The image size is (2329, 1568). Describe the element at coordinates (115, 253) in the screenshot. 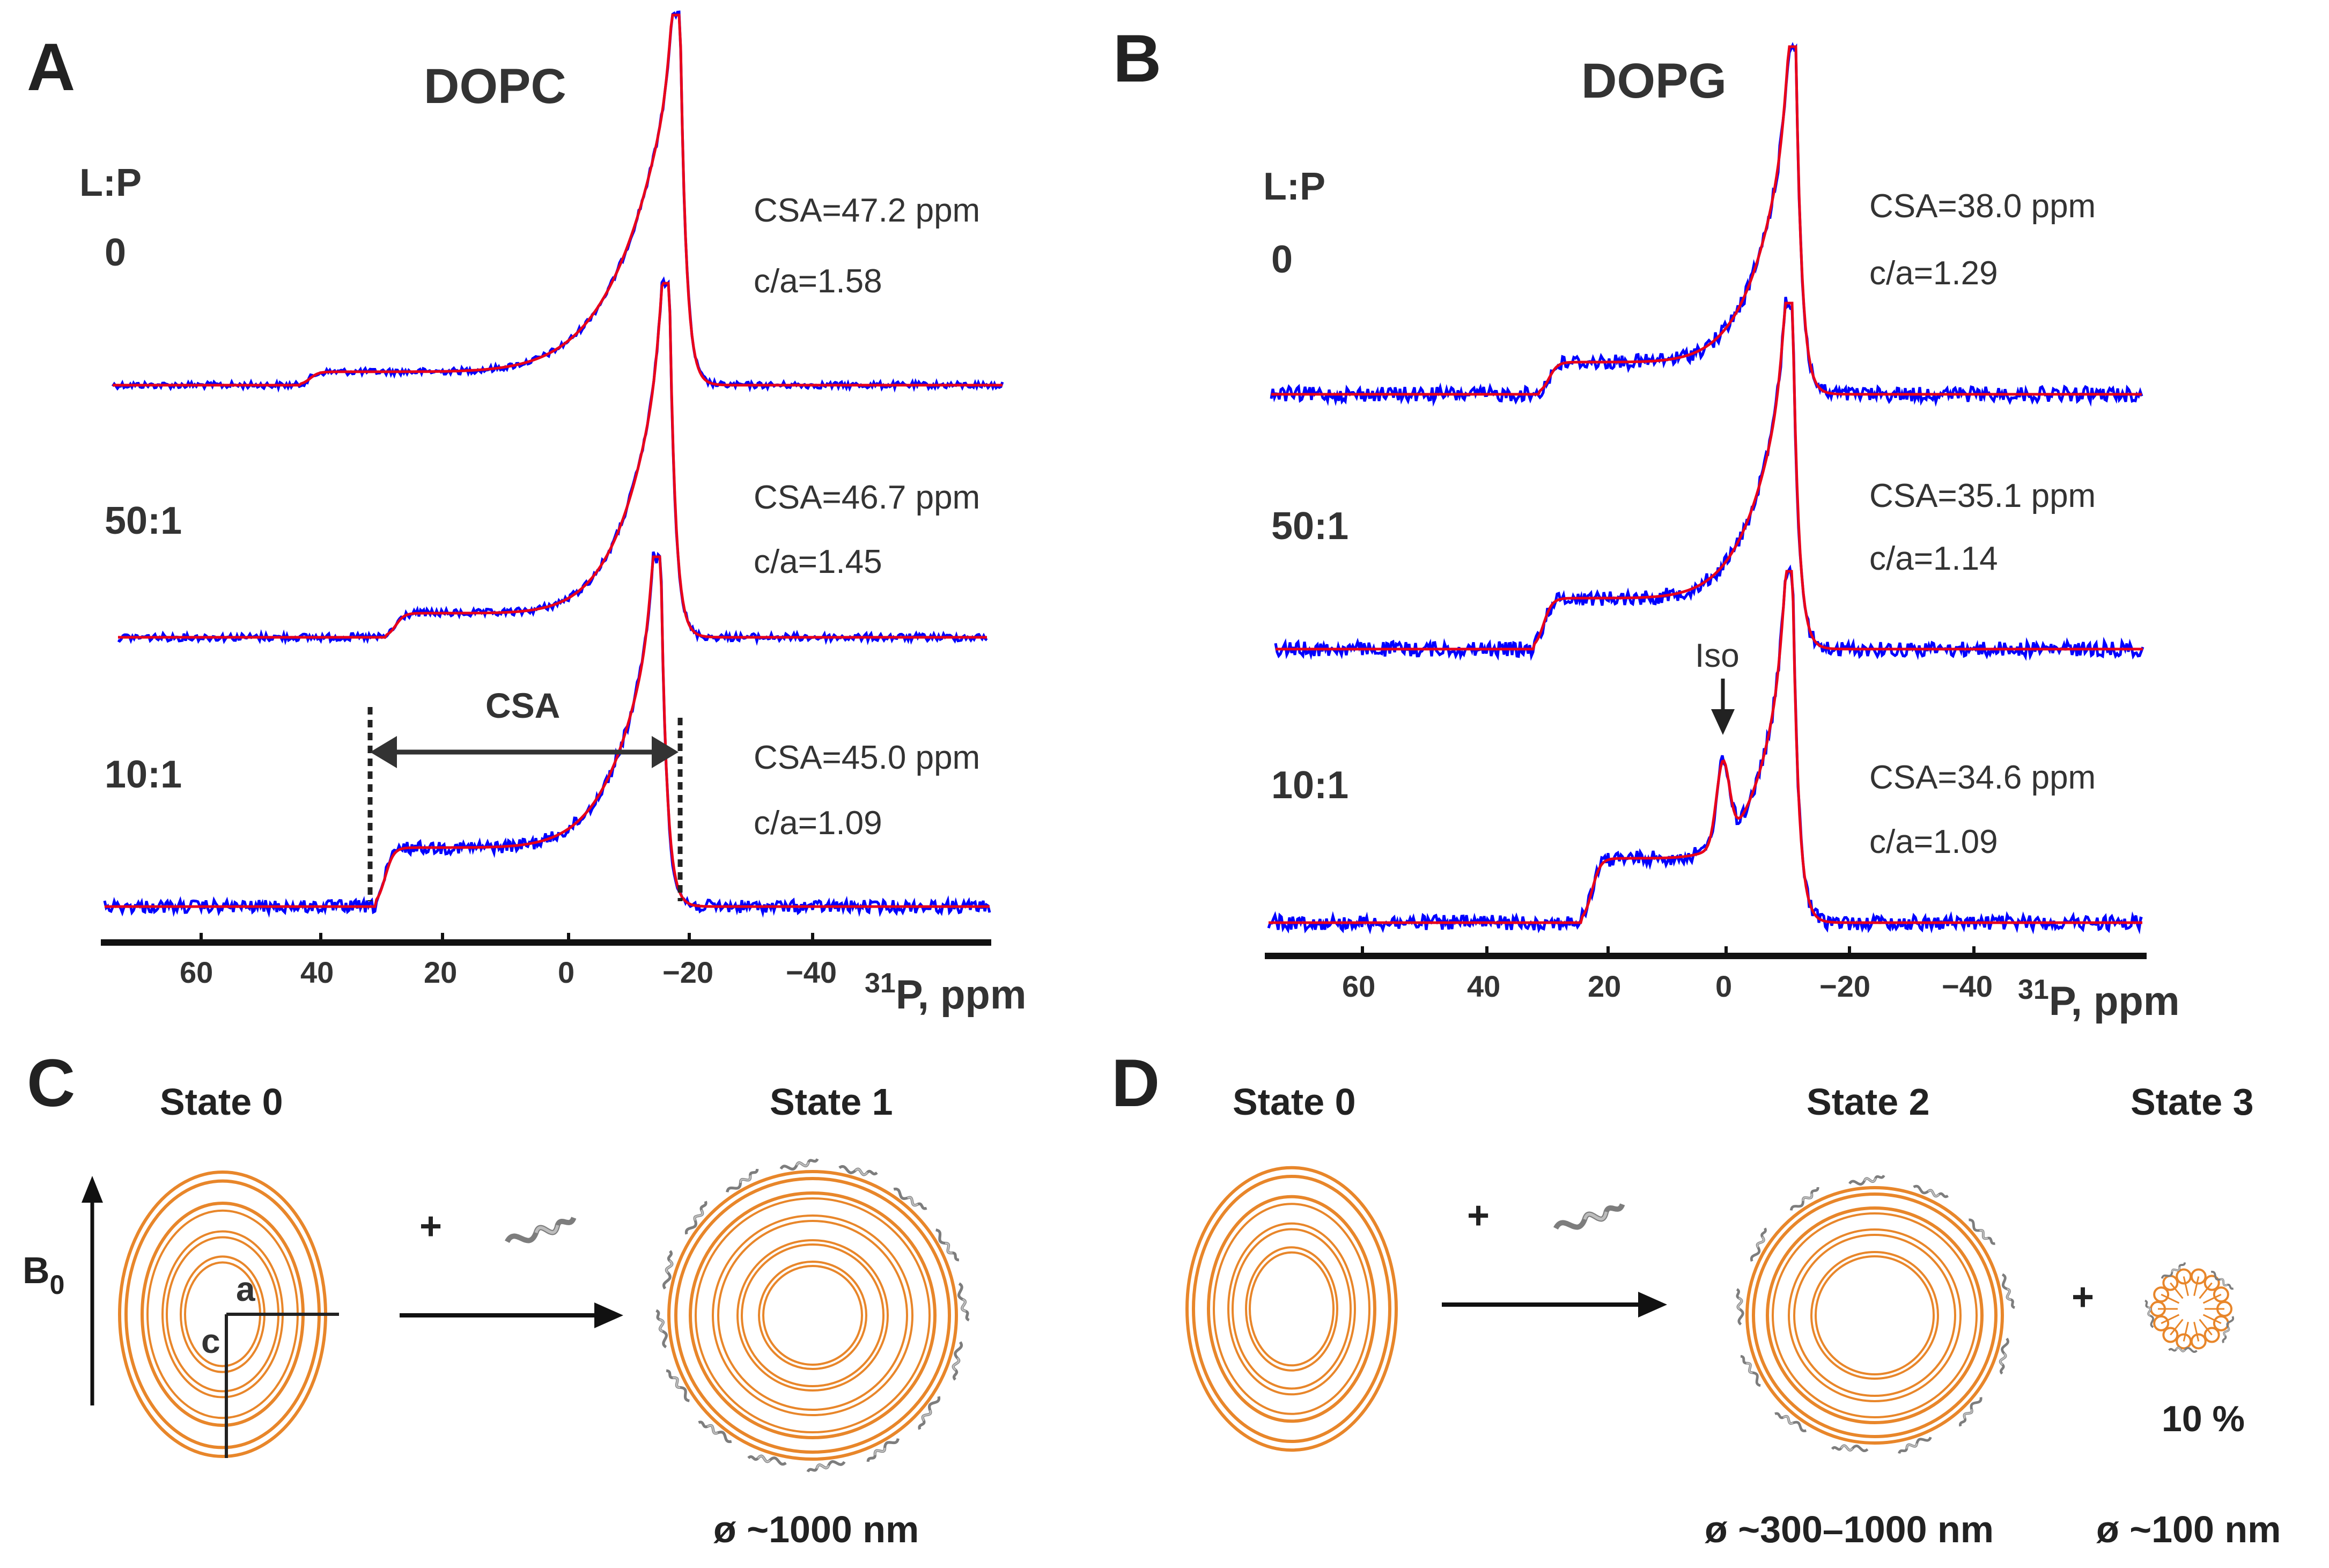

I see `panel-a-ratio-0: 0` at that location.